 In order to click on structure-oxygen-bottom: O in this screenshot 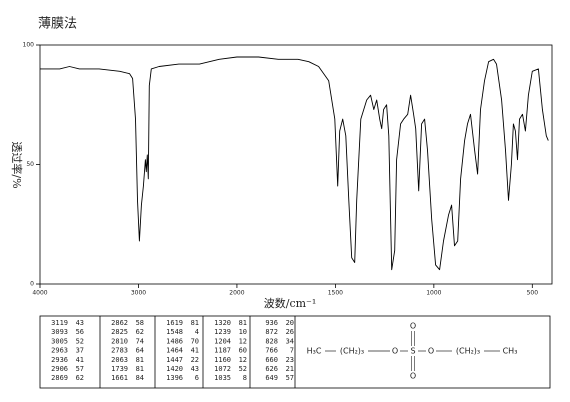, I will do `click(413, 376)`.